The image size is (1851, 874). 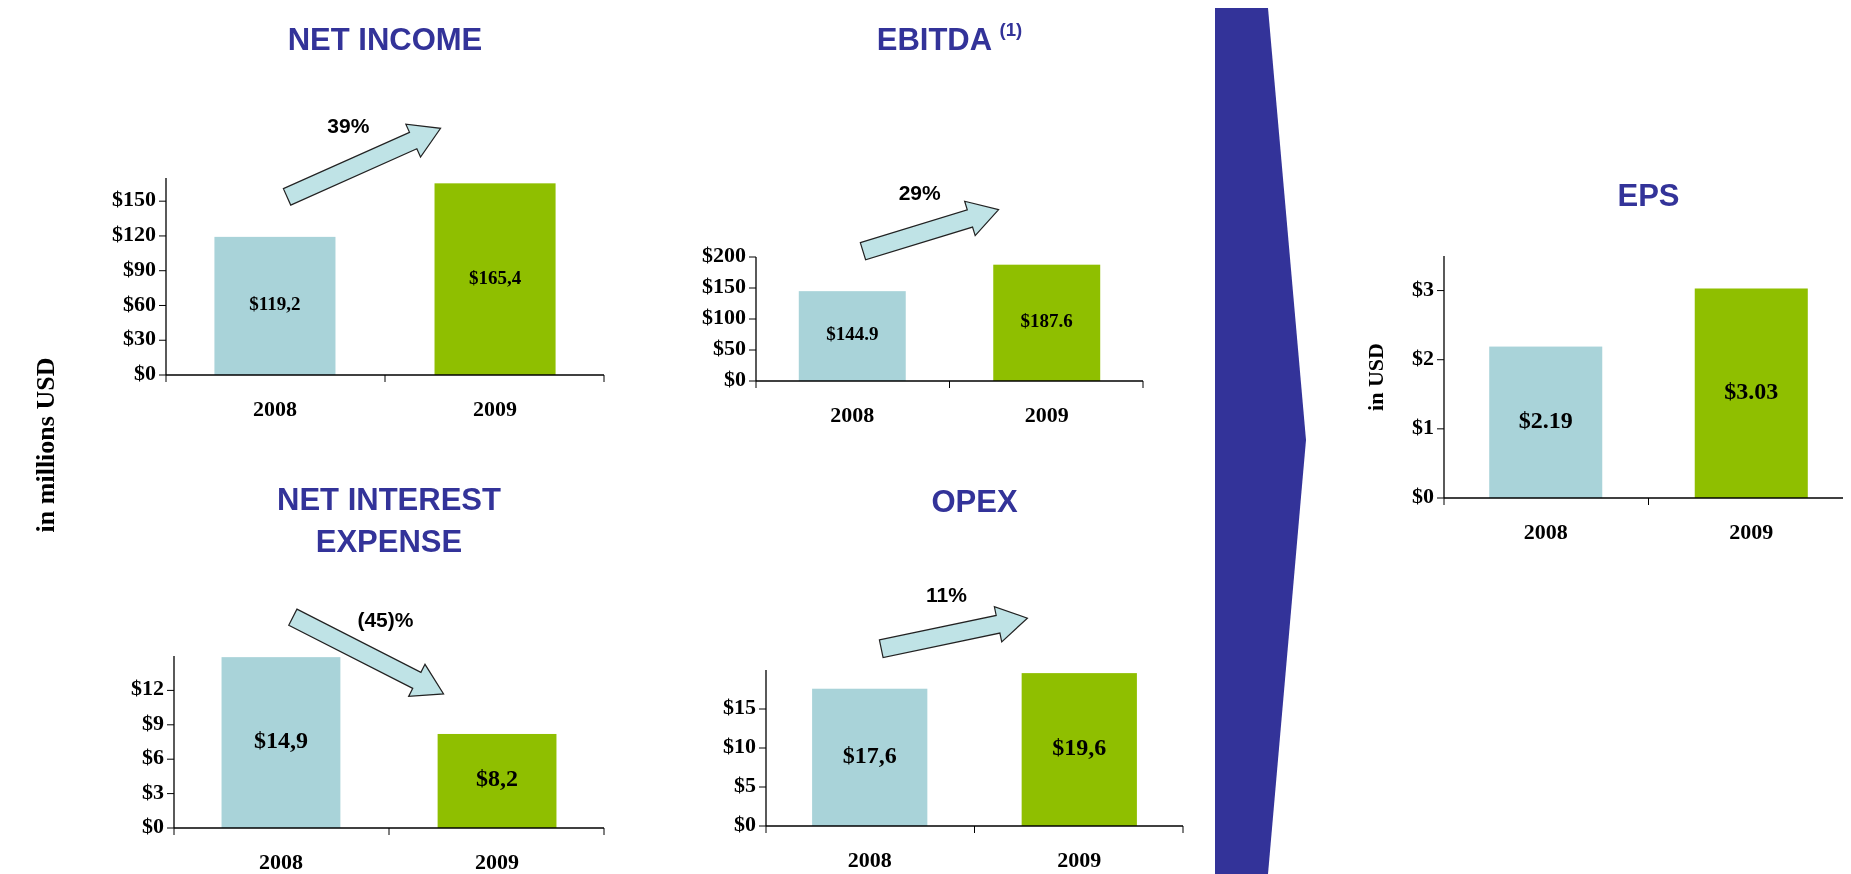 I want to click on y-axis-title: in USD, so click(x=1376, y=377).